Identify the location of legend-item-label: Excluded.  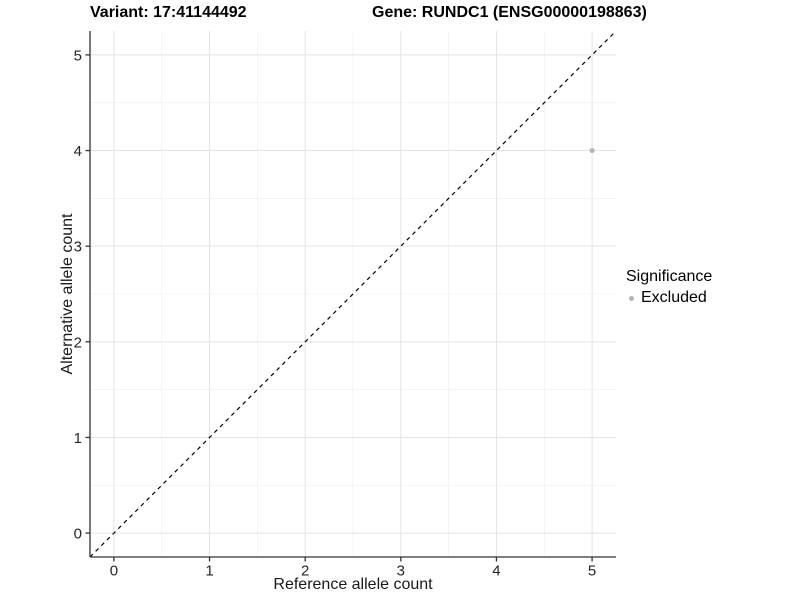
(674, 297).